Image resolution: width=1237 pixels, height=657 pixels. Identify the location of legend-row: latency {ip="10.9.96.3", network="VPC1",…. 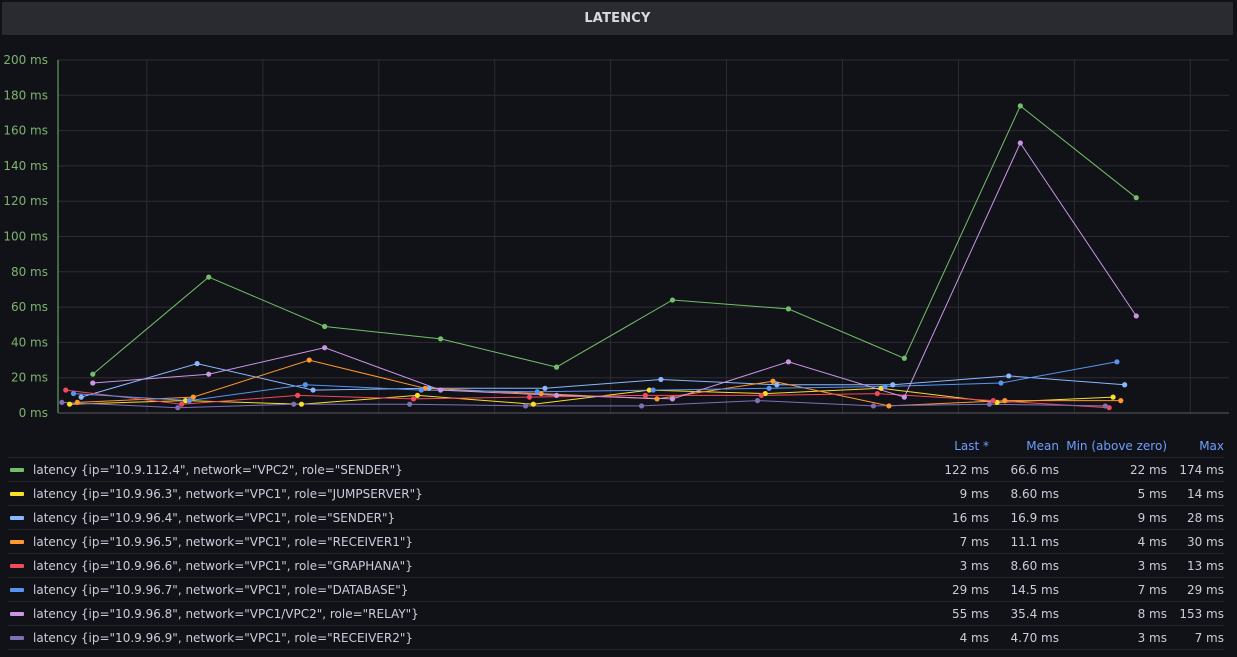
(616, 493).